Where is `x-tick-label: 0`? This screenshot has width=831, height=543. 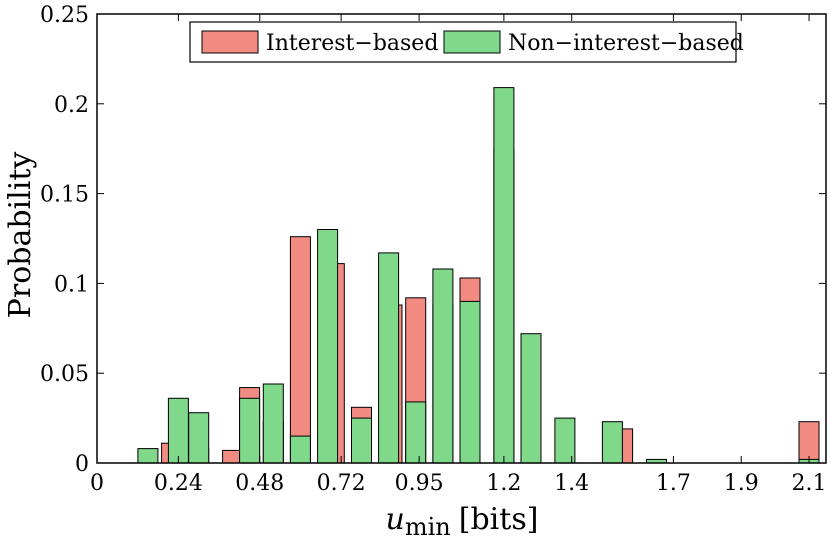 x-tick-label: 0 is located at coordinates (97, 483).